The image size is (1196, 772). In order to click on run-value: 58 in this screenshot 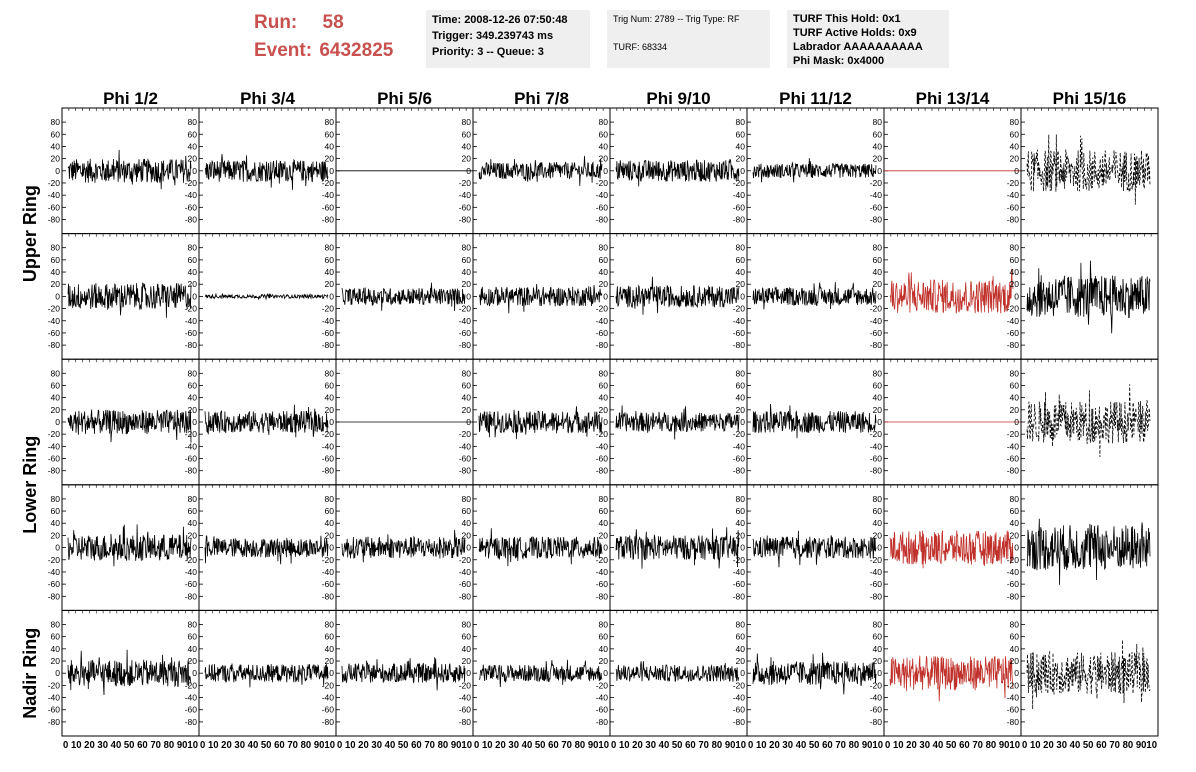, I will do `click(333, 22)`.